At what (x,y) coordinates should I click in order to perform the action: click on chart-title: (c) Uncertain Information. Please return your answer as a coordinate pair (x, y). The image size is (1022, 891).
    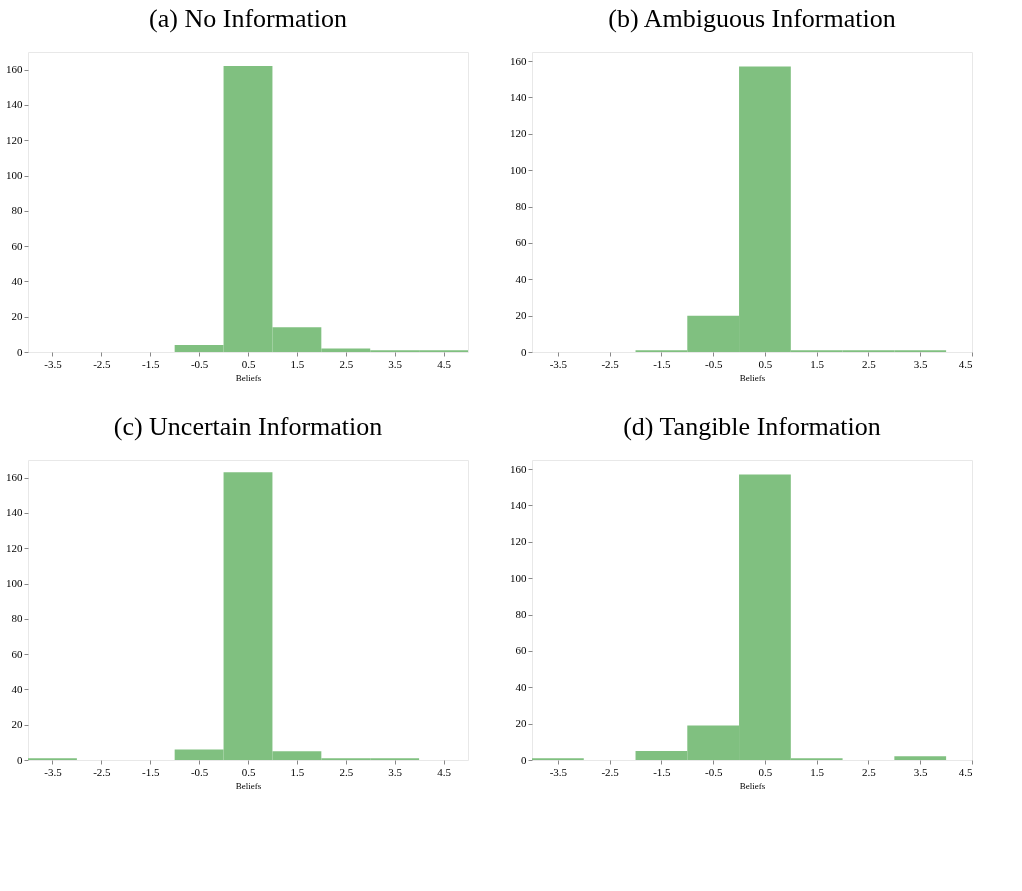
    Looking at the image, I should click on (248, 426).